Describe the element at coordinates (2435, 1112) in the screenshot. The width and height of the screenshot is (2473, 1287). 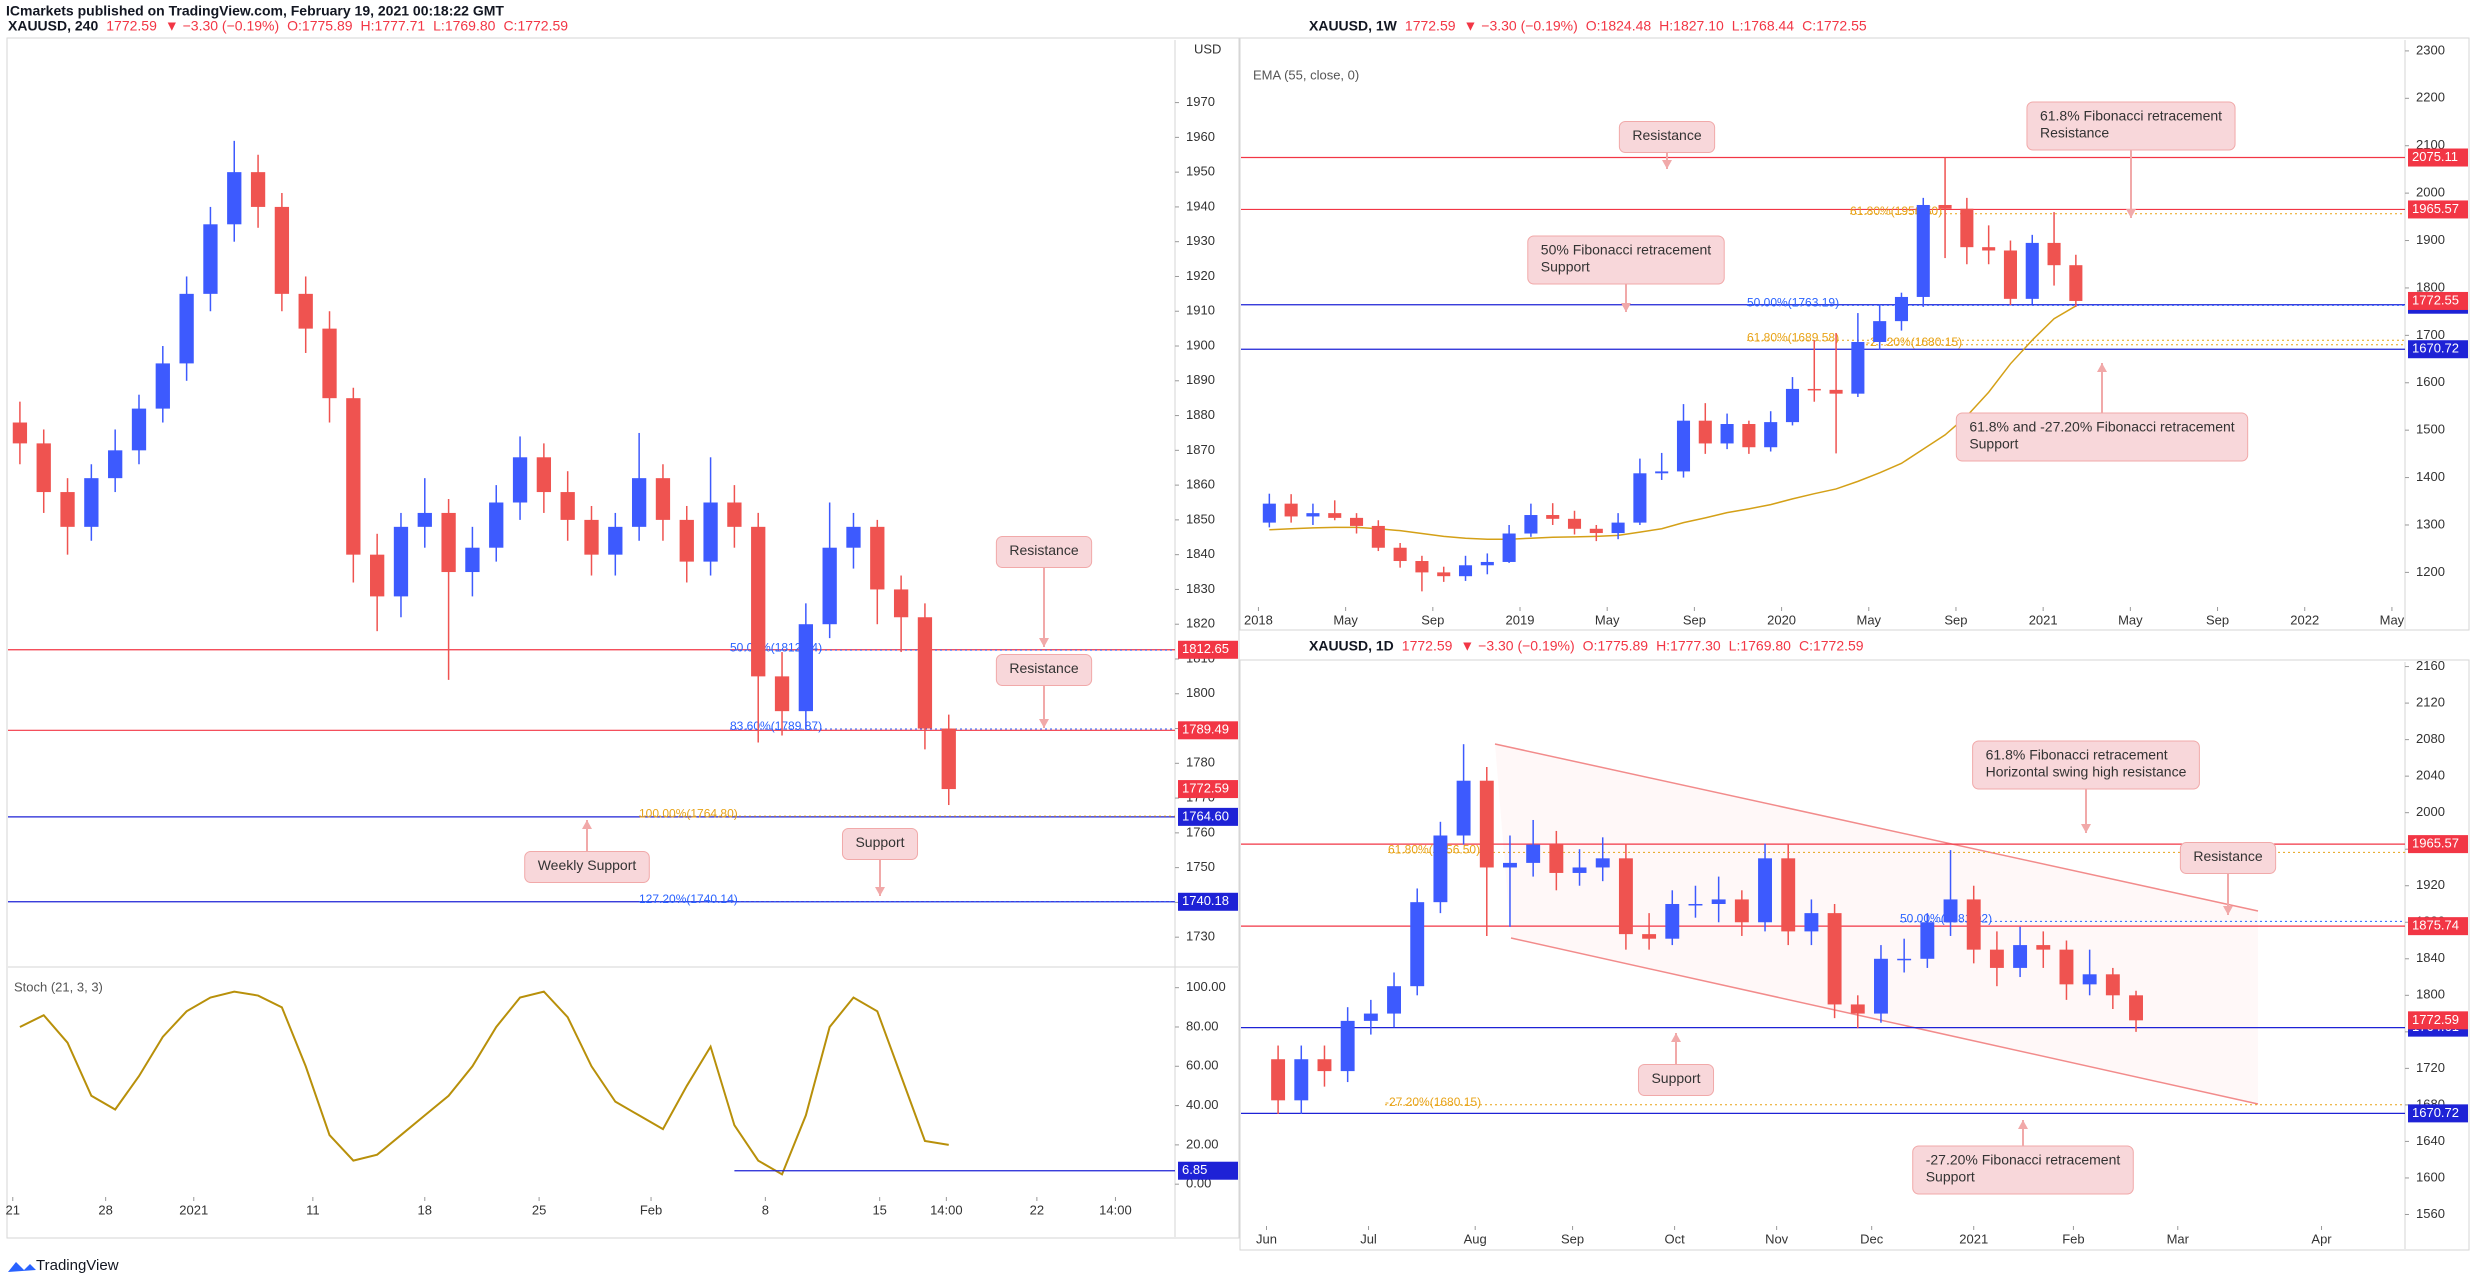
I see `price-label: 1670.72` at that location.